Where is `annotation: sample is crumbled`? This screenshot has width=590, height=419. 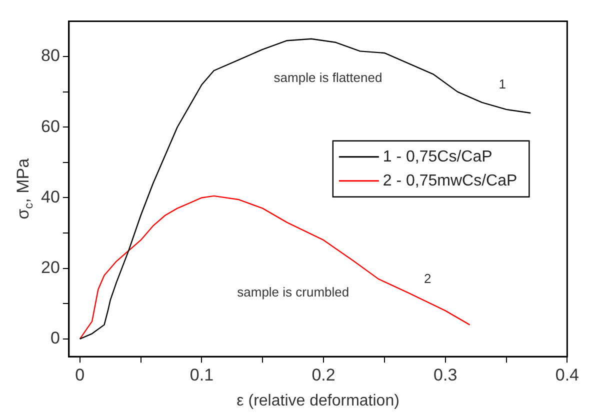 annotation: sample is crumbled is located at coordinates (293, 292).